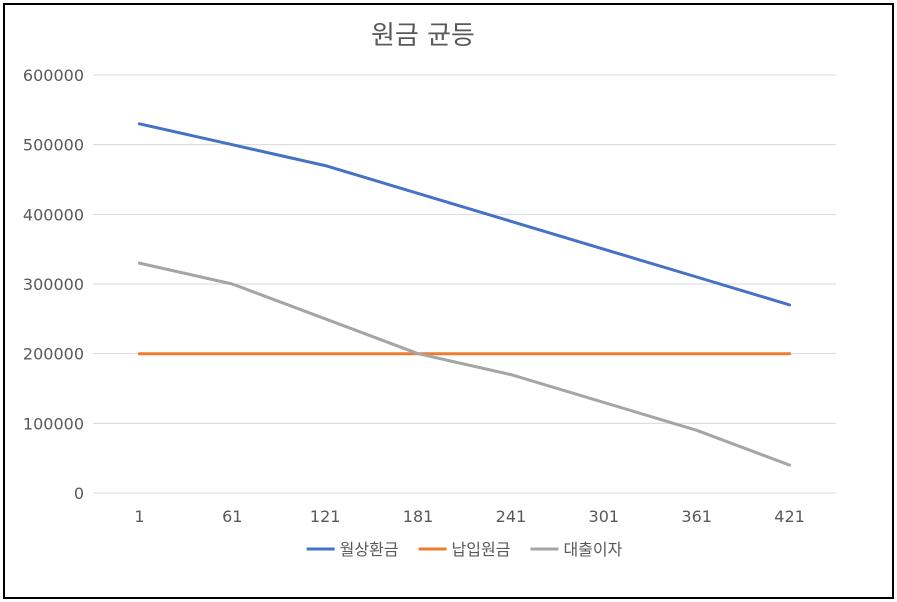 The height and width of the screenshot is (602, 897). What do you see at coordinates (789, 516) in the screenshot?
I see `x-tick-label: 421` at bounding box center [789, 516].